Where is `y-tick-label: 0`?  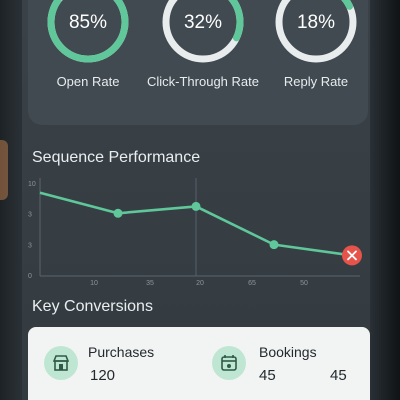
y-tick-label: 0 is located at coordinates (30, 276).